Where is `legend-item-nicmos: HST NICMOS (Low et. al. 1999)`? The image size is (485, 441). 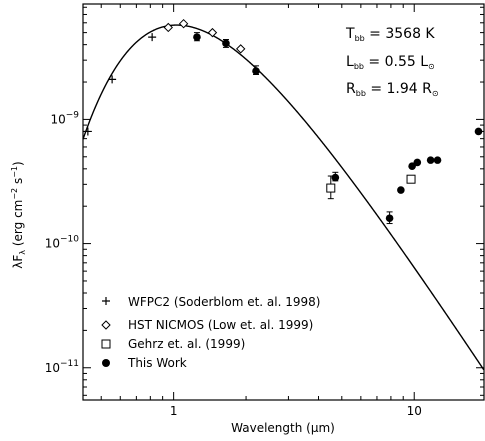 legend-item-nicmos: HST NICMOS (Low et. al. 1999) is located at coordinates (207, 325).